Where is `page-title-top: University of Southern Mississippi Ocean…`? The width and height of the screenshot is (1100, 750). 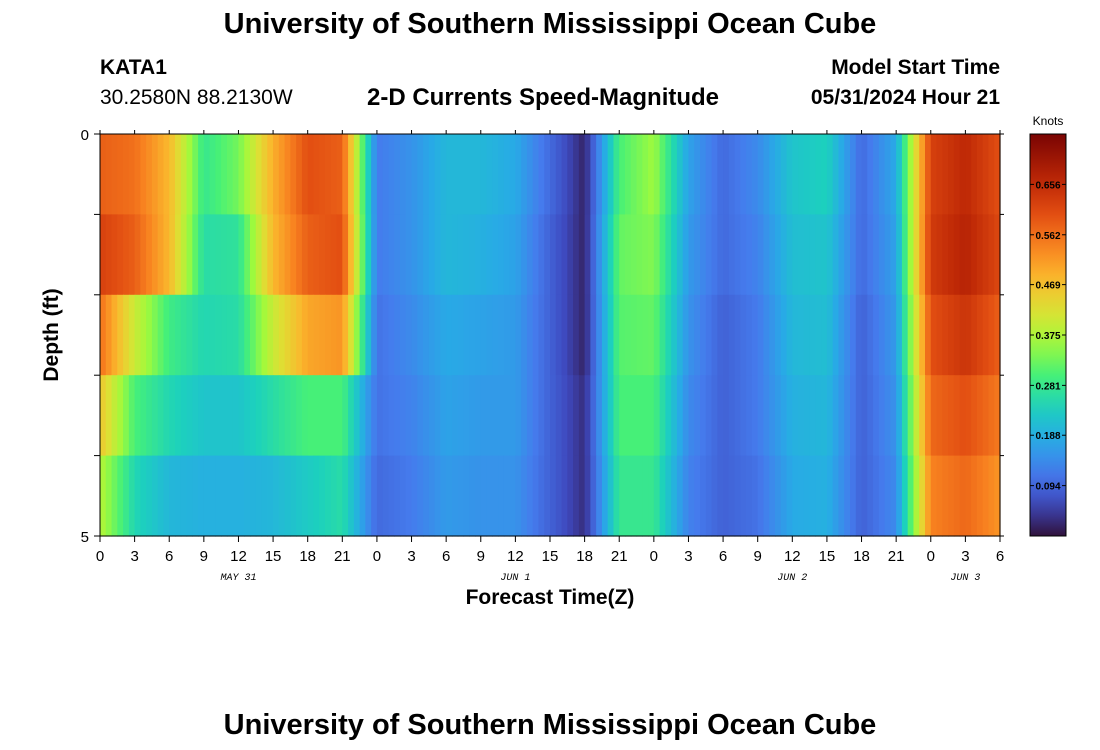 page-title-top: University of Southern Mississippi Ocean… is located at coordinates (550, 24).